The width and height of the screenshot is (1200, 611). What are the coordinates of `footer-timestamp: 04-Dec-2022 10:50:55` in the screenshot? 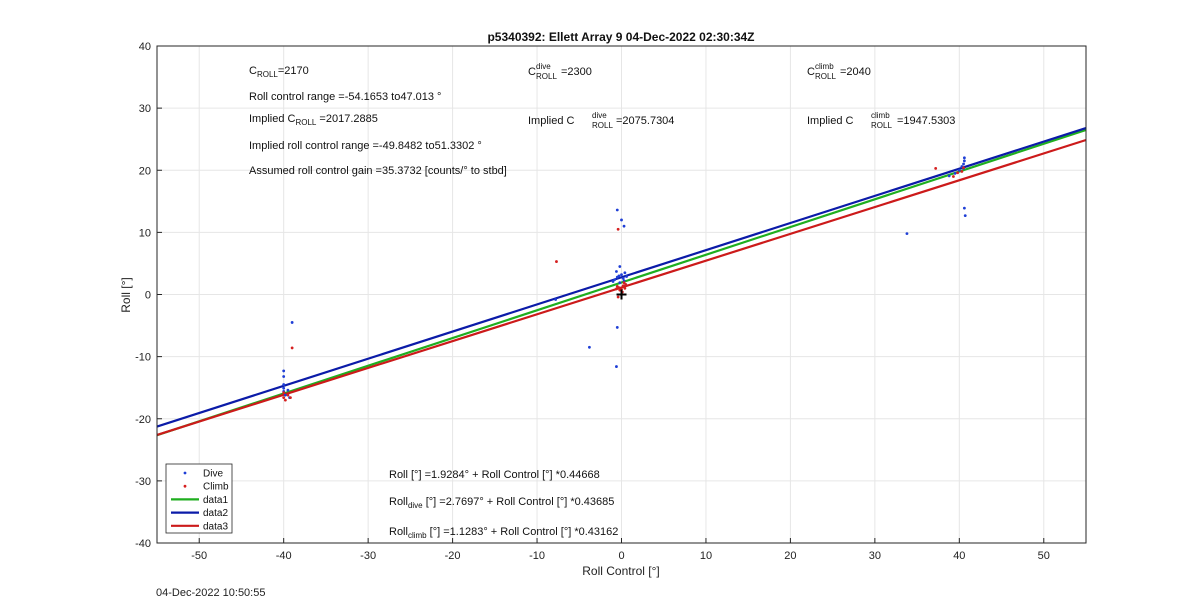 It's located at (211, 593).